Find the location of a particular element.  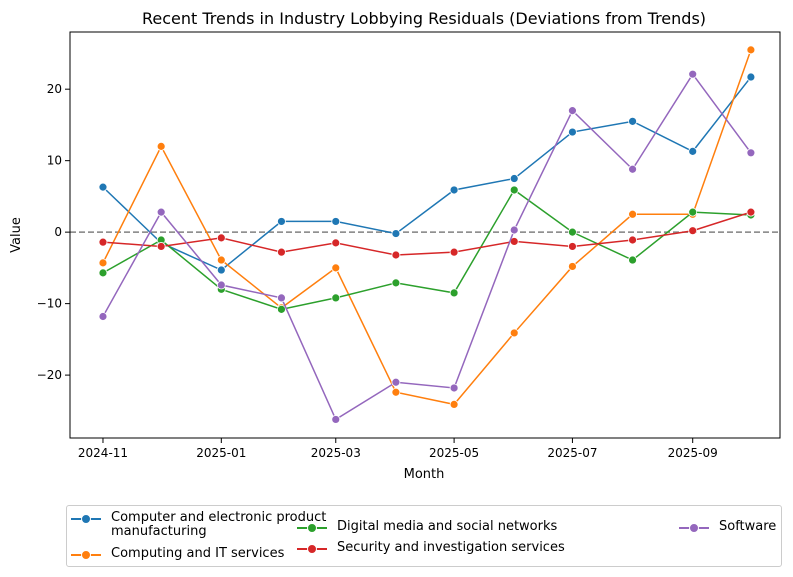

legend-item: Digital media and social networks is located at coordinates (426, 527).